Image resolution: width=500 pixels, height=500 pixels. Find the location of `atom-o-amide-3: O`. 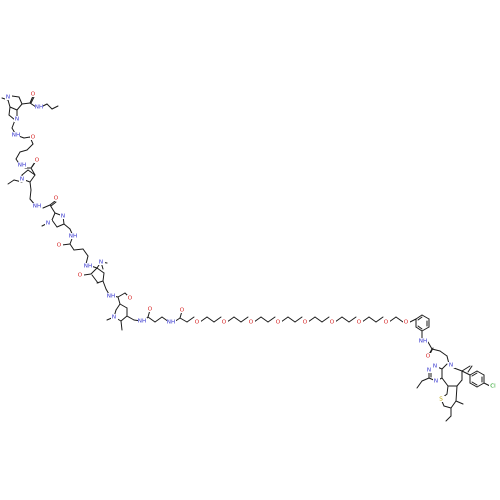

atom-o-amide-3: O is located at coordinates (56, 199).